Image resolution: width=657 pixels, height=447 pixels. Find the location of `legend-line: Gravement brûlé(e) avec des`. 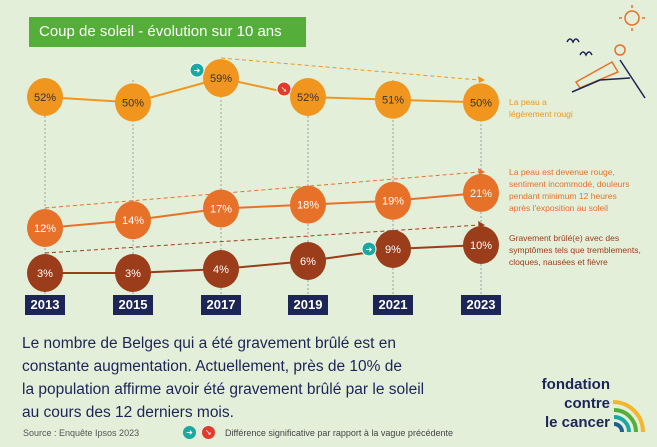

legend-line: Gravement brûlé(e) avec des is located at coordinates (564, 238).